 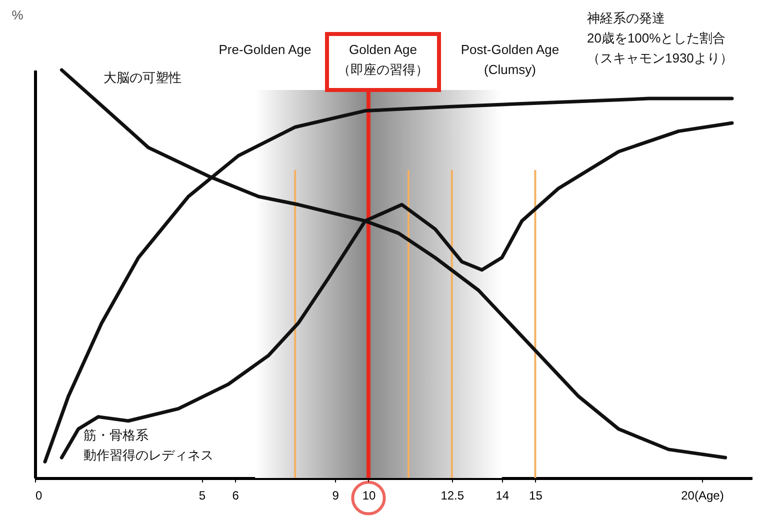 What do you see at coordinates (39, 495) in the screenshot?
I see `x-tick-label: 0` at bounding box center [39, 495].